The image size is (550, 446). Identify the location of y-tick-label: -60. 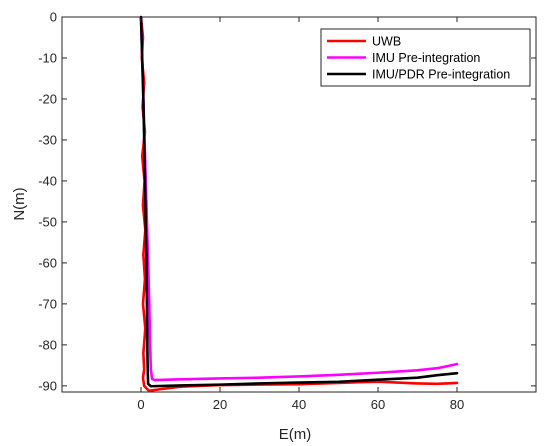
(47, 262).